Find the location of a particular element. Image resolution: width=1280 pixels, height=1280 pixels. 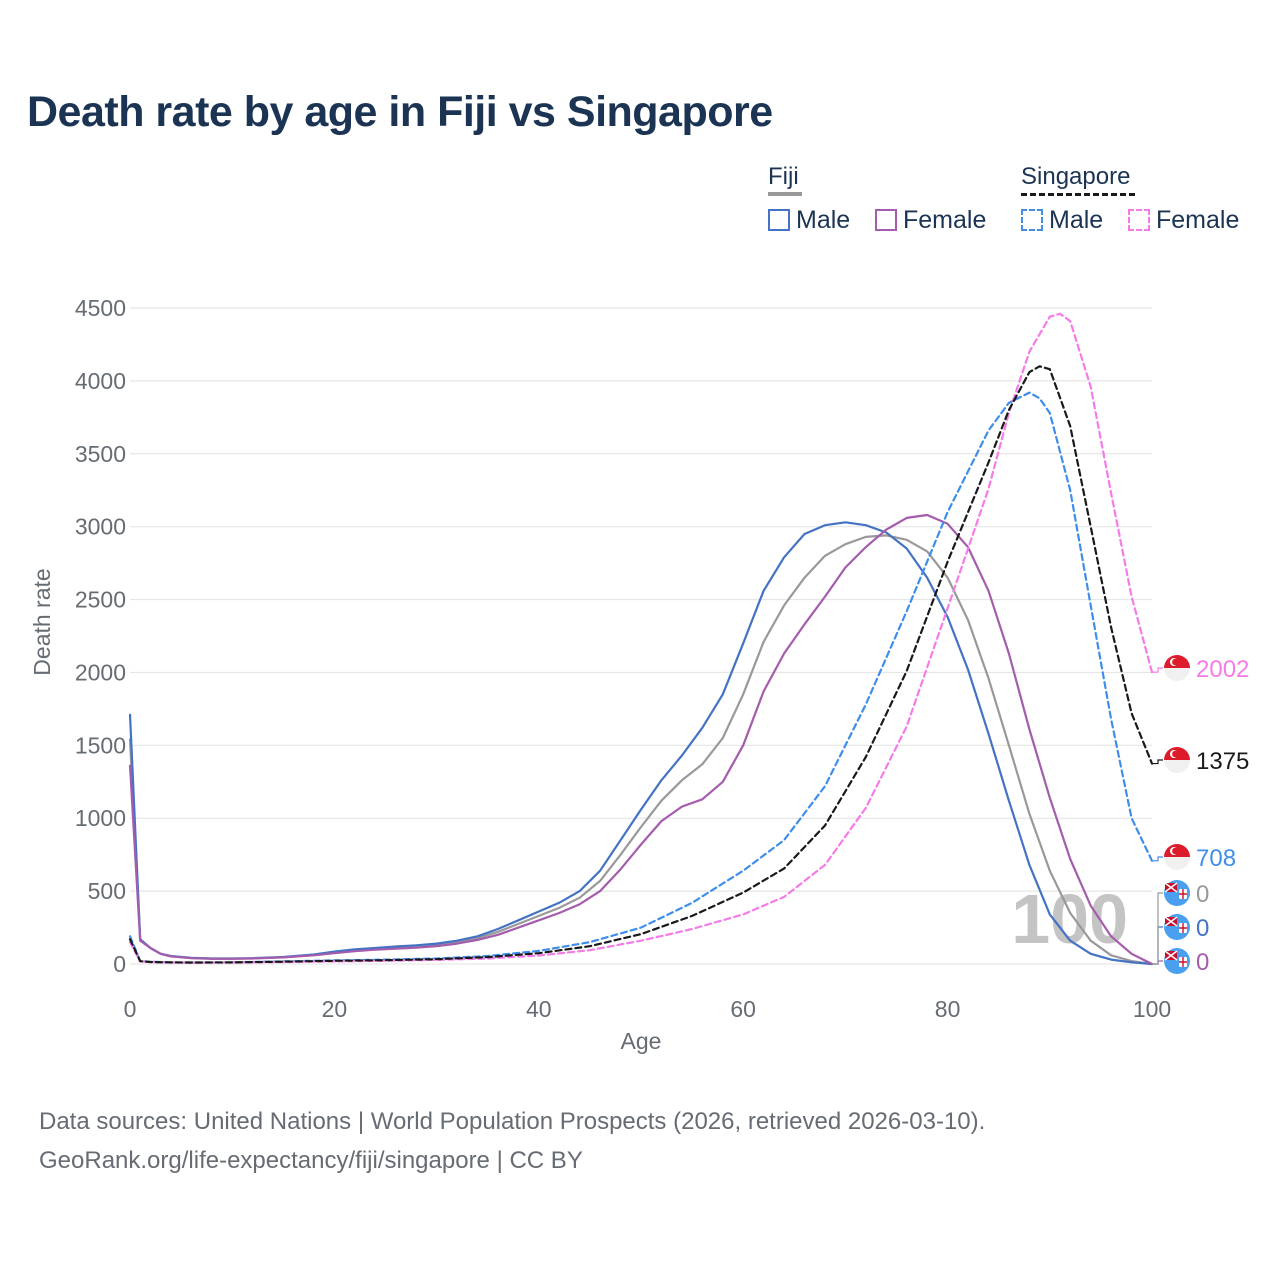

legend-group-fiji-label: Fiji is located at coordinates (783, 176).